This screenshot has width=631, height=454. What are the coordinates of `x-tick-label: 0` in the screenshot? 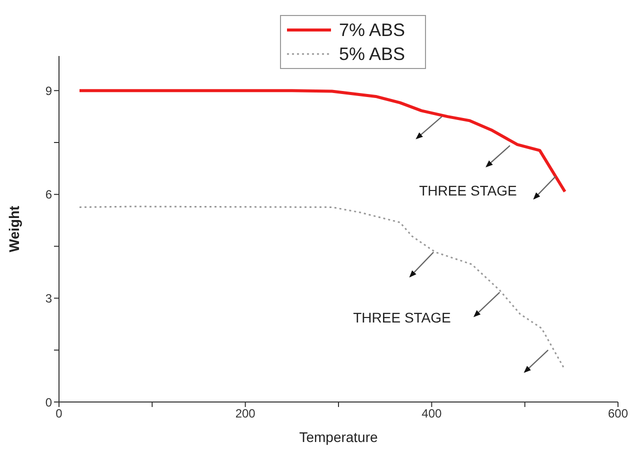 It's located at (59, 413).